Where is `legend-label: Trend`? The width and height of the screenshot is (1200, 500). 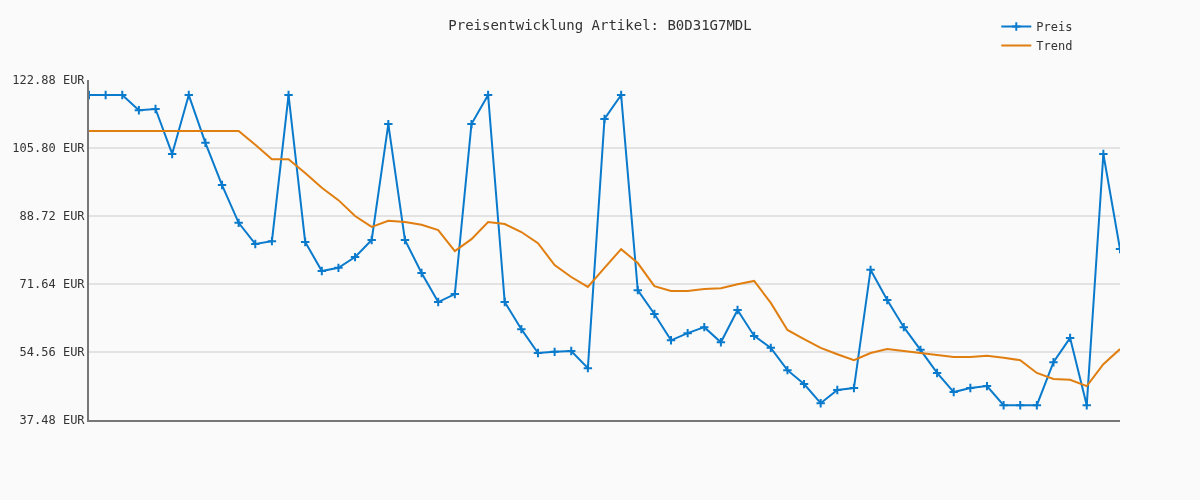 legend-label: Trend is located at coordinates (1054, 46).